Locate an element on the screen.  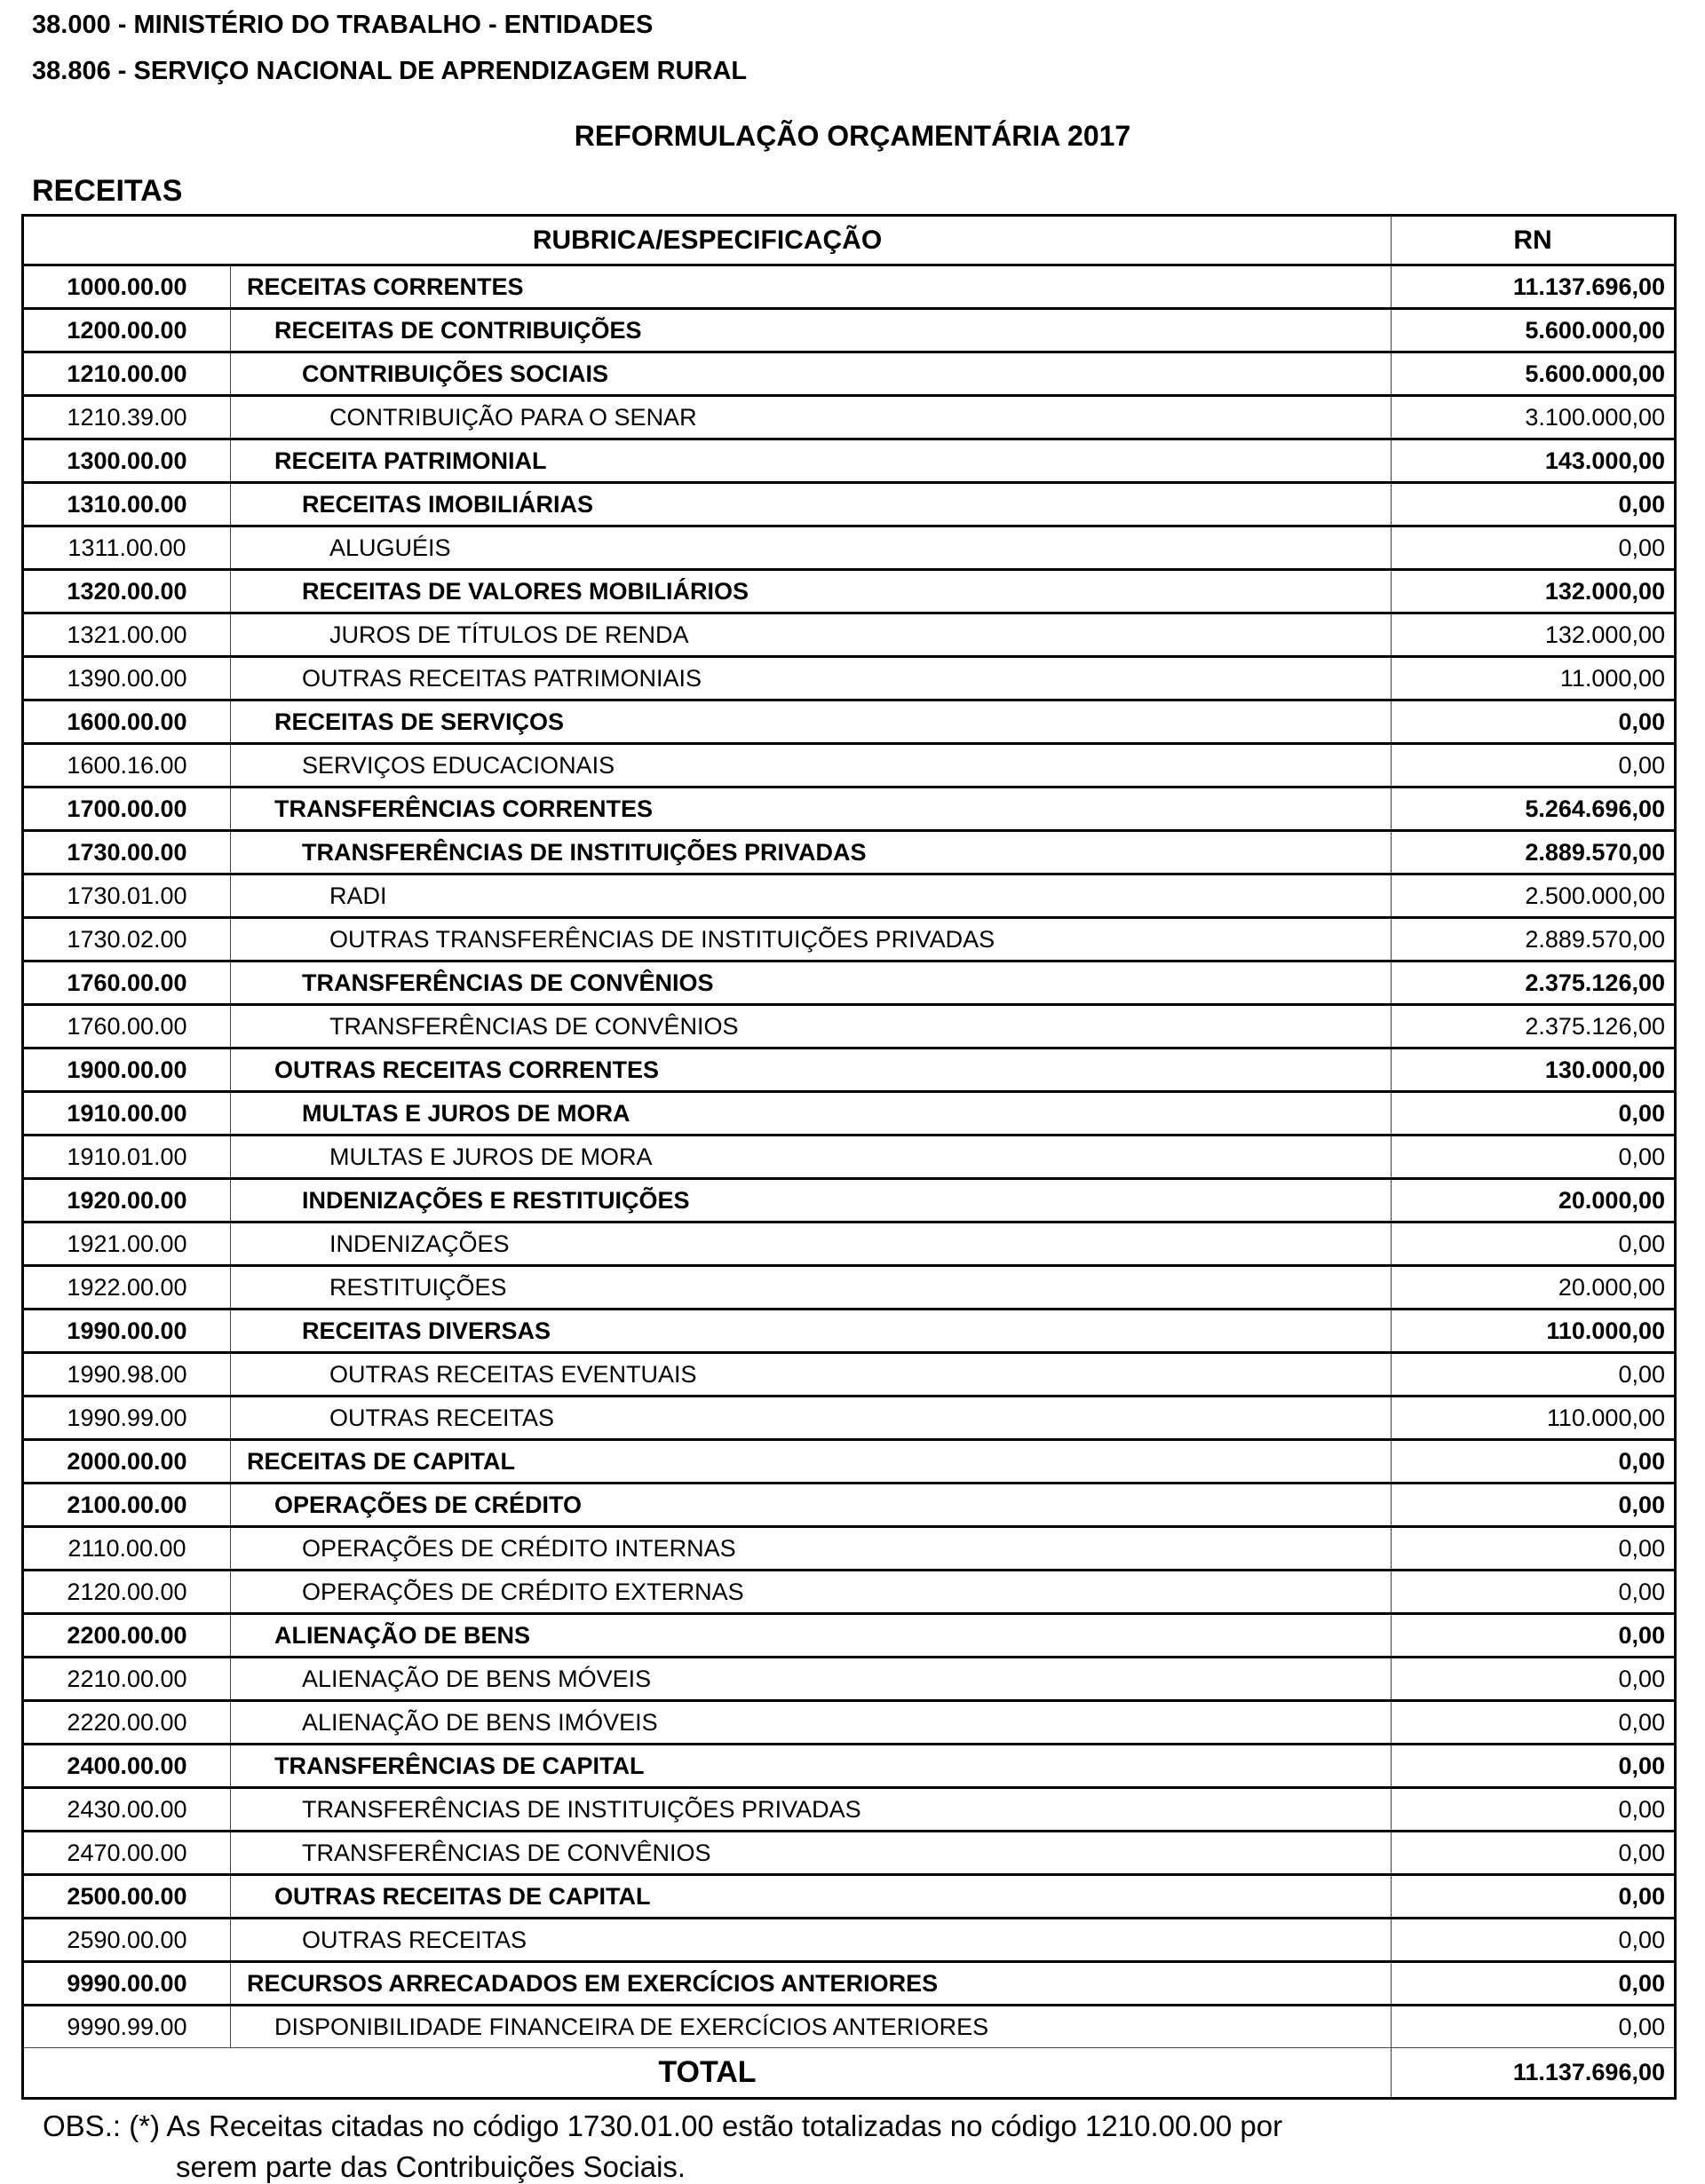
table-row: 1730.01.00 RADI 2.500.000,00 is located at coordinates (849, 895).